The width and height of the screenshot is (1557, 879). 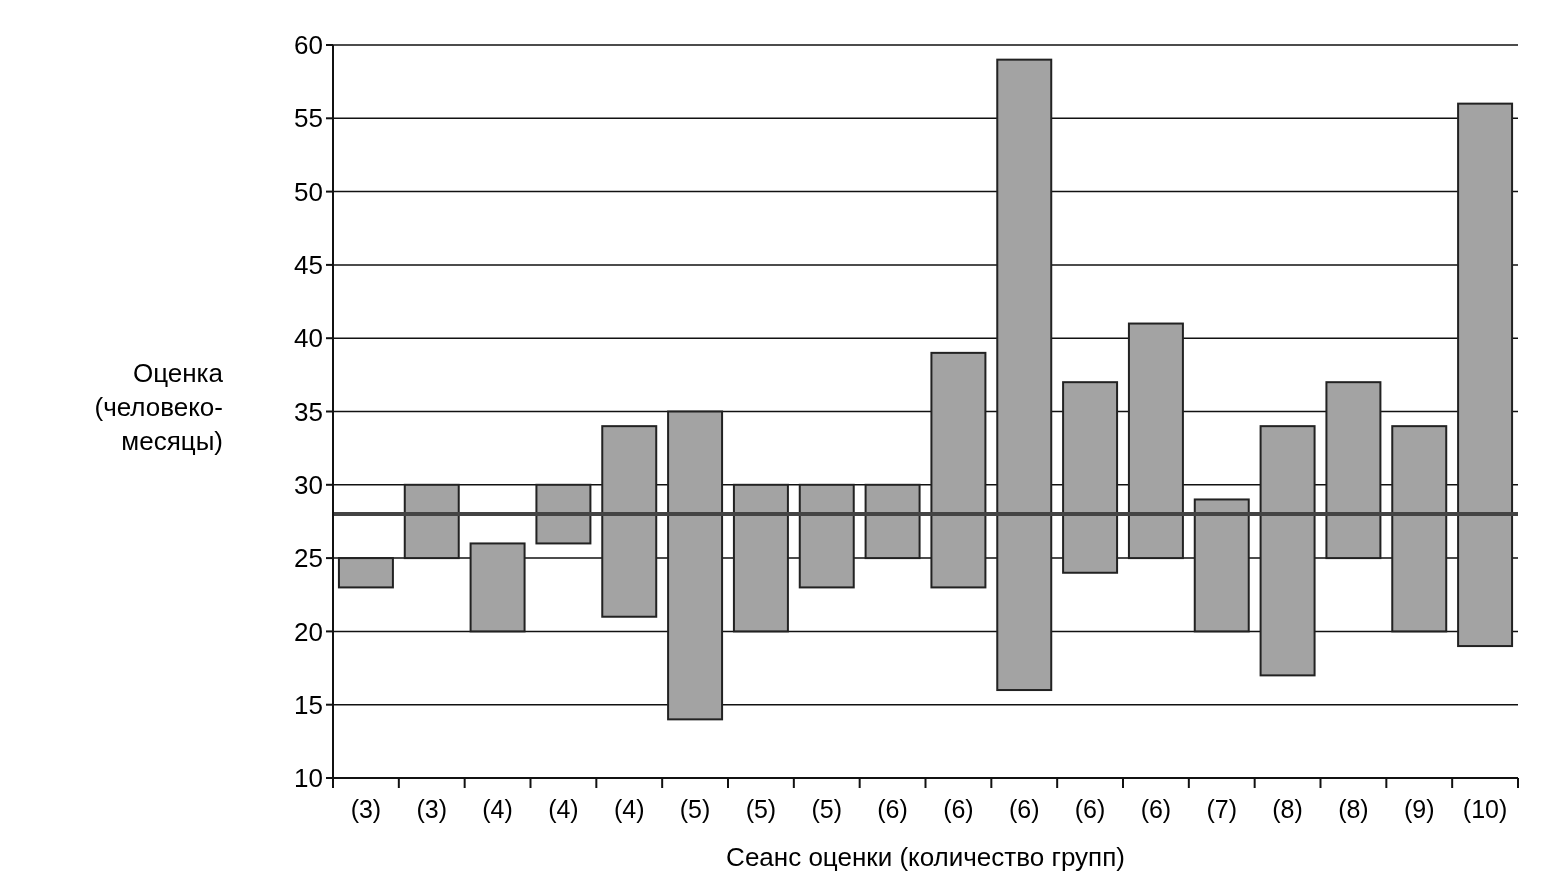 What do you see at coordinates (308, 704) in the screenshot?
I see `y-tick-label: 15` at bounding box center [308, 704].